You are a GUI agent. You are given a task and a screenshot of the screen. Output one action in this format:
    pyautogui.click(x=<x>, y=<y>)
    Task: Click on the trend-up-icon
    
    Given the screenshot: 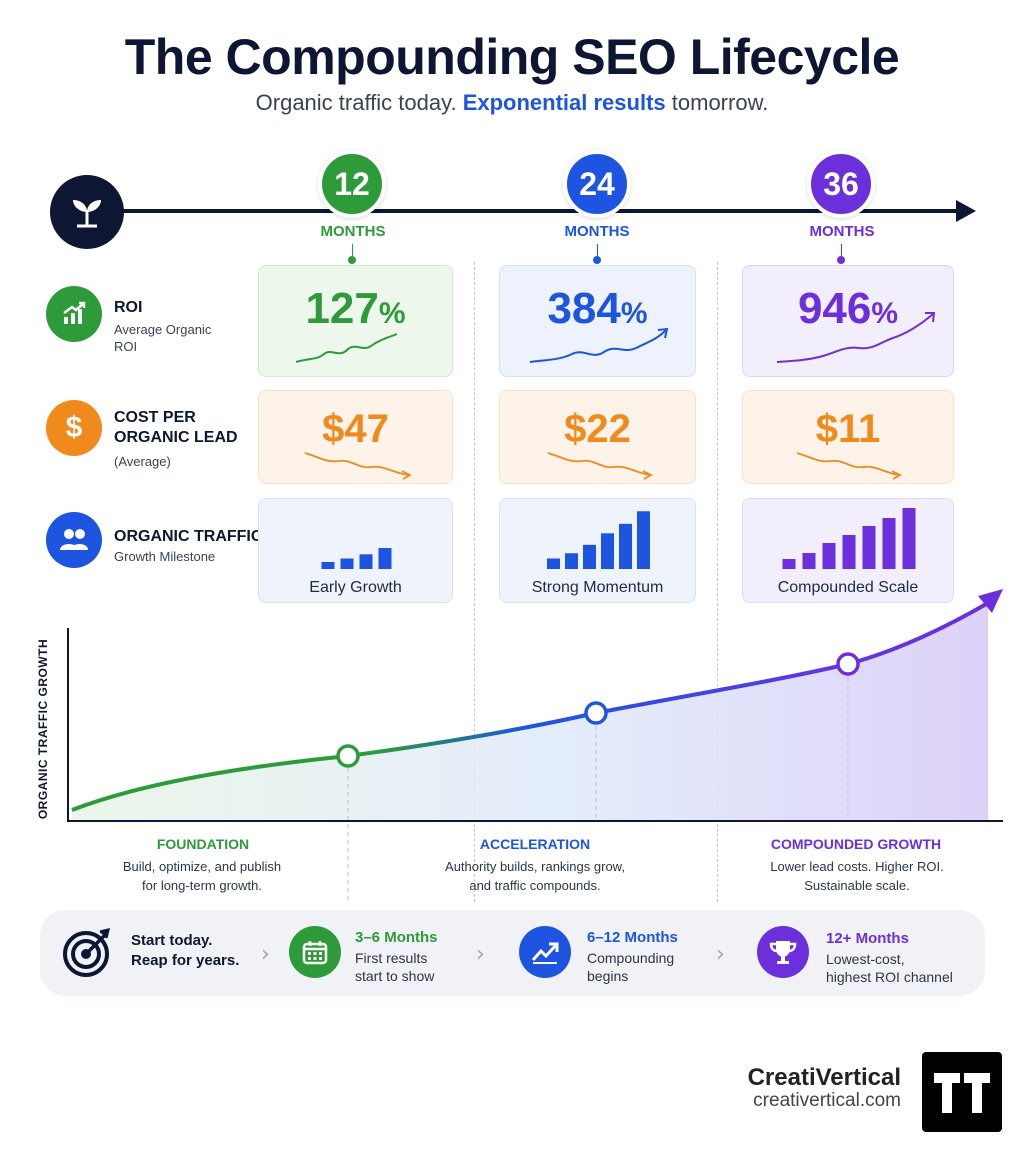 What is the action you would take?
    pyautogui.click(x=545, y=952)
    